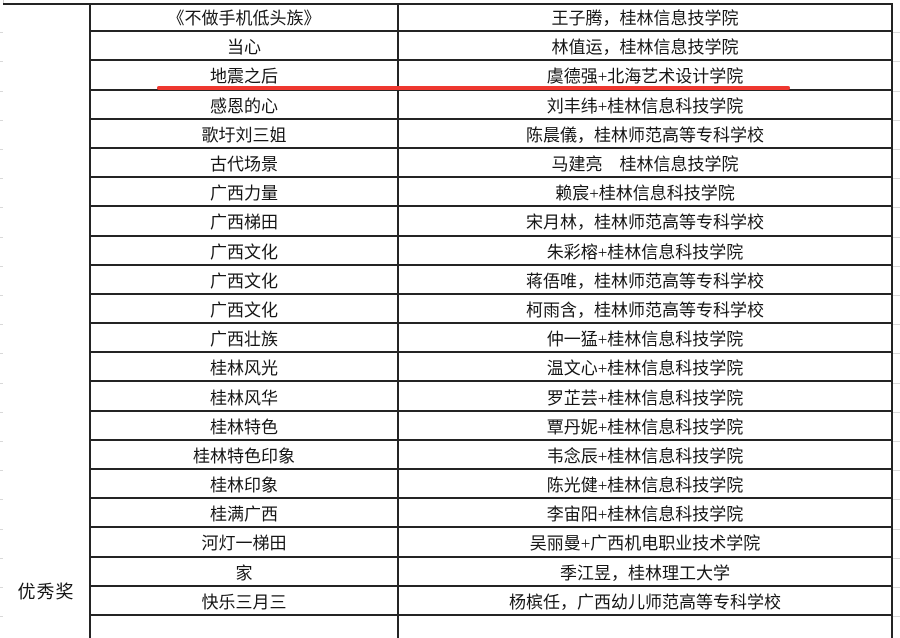 The image size is (900, 638). I want to click on entrant-cell: 季江昱，桂林理工大学, so click(645, 573).